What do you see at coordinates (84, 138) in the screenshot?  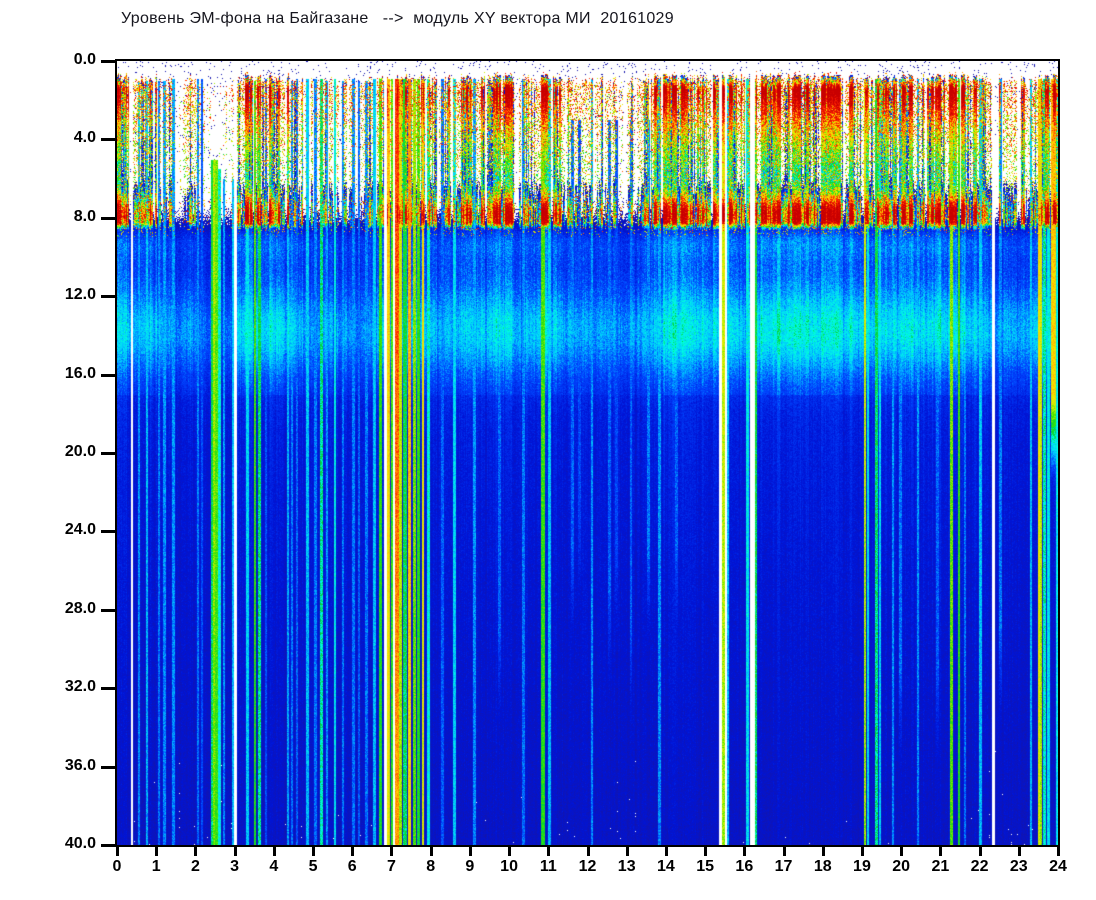 I see `y-tick-label: 4.0` at bounding box center [84, 138].